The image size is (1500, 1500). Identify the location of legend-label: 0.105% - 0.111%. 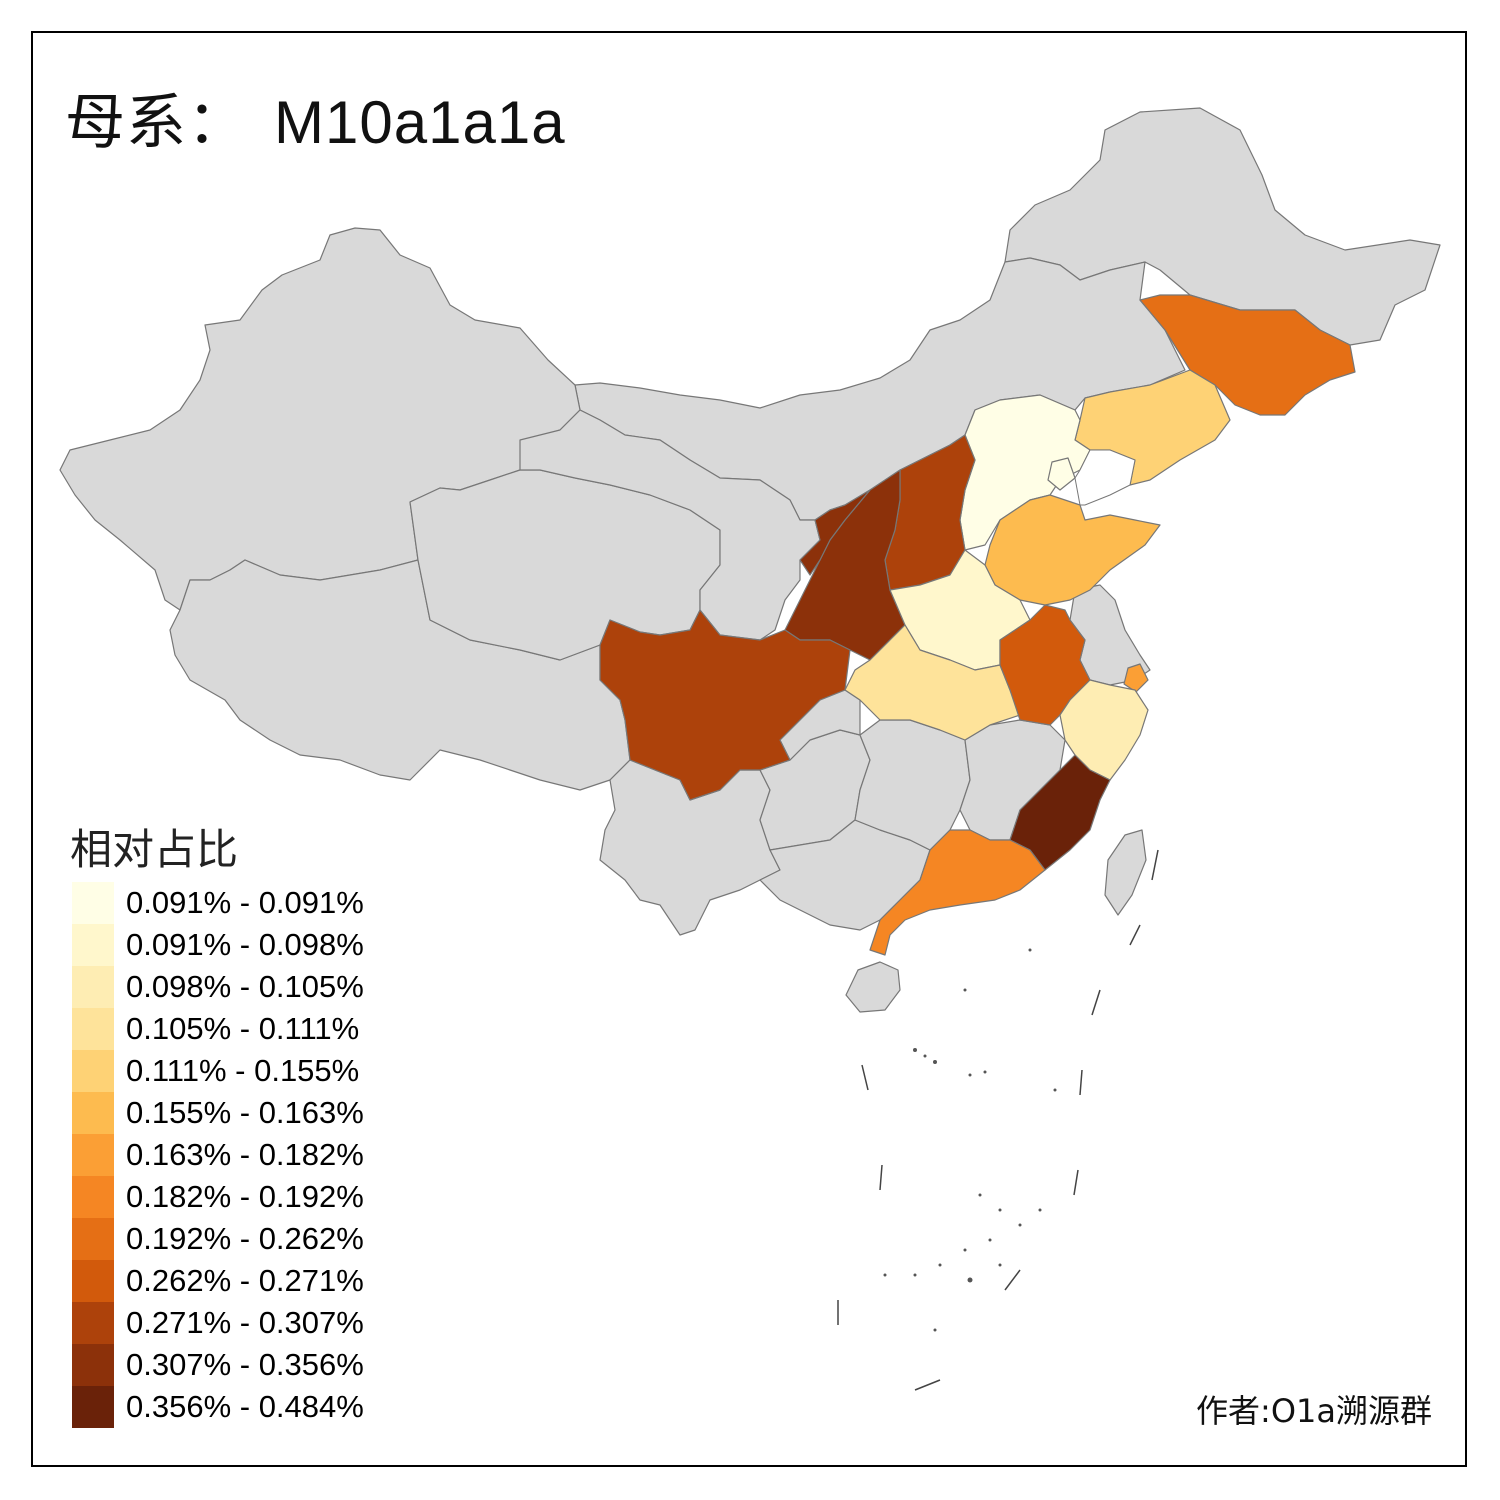
(243, 1028).